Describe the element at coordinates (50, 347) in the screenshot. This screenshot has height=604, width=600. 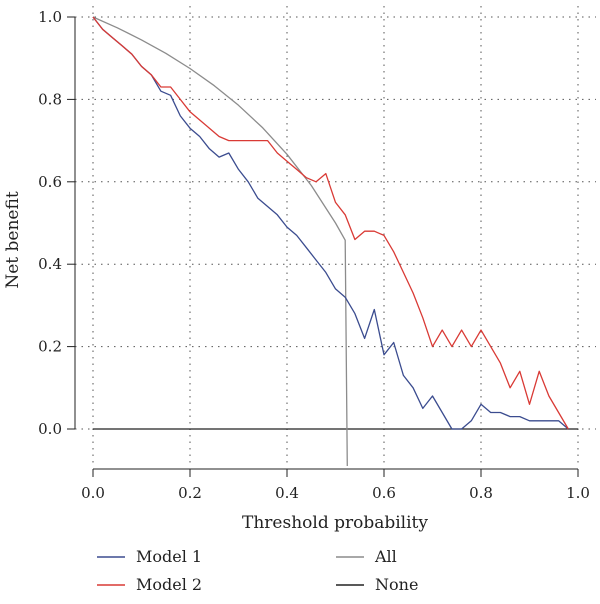
I see `y-tick-label: 0.2` at that location.